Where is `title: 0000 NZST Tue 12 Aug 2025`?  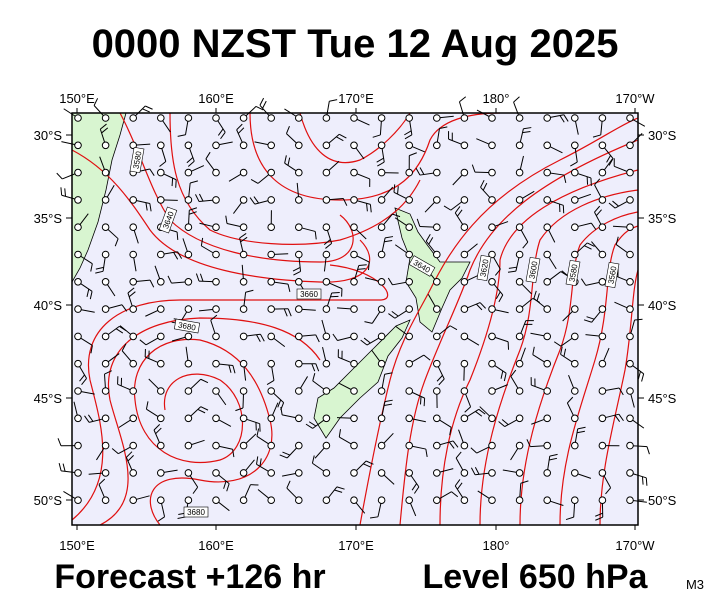 title: 0000 NZST Tue 12 Aug 2025 is located at coordinates (355, 44).